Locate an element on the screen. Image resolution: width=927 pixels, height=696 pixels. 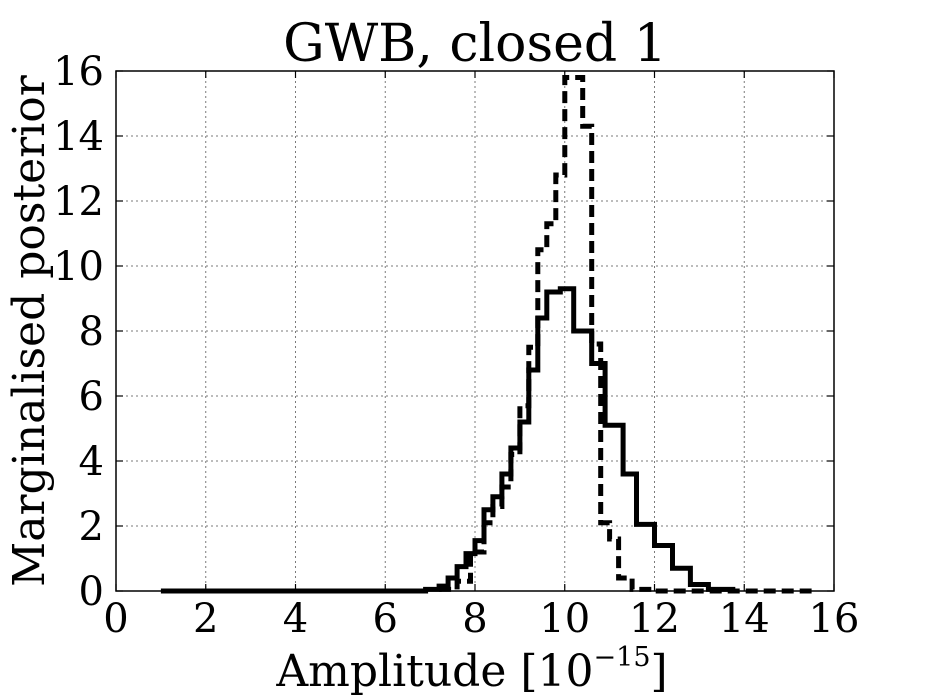
y-tick-label: 8 is located at coordinates (91, 332).